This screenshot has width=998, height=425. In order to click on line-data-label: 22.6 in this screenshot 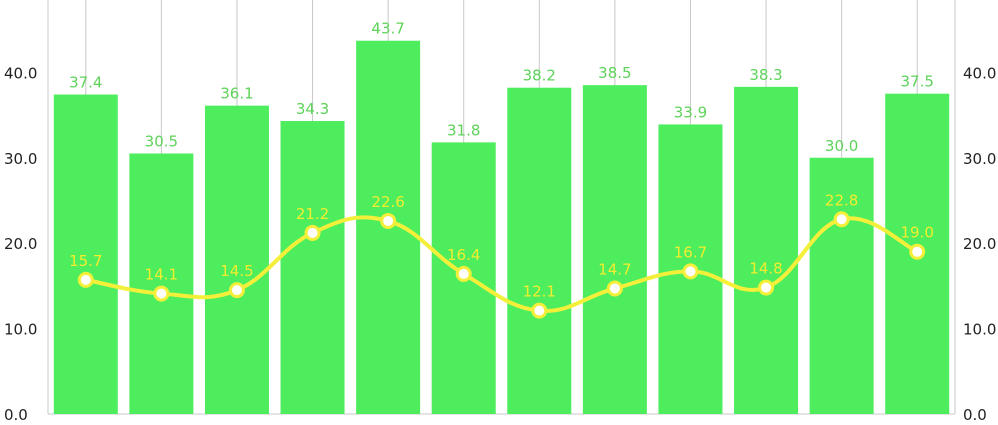, I will do `click(387, 202)`.